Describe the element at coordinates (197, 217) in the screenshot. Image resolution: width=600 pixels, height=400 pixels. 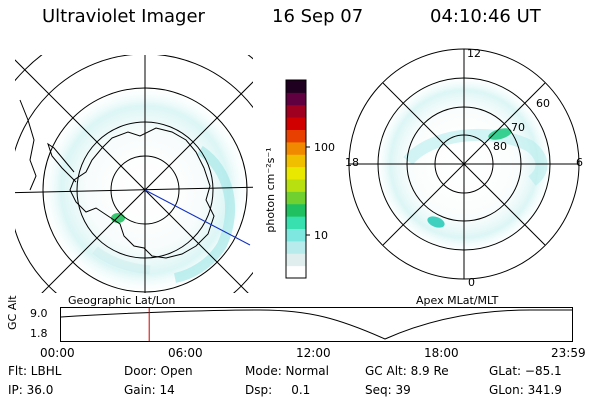
I see `sun-direction-line` at that location.